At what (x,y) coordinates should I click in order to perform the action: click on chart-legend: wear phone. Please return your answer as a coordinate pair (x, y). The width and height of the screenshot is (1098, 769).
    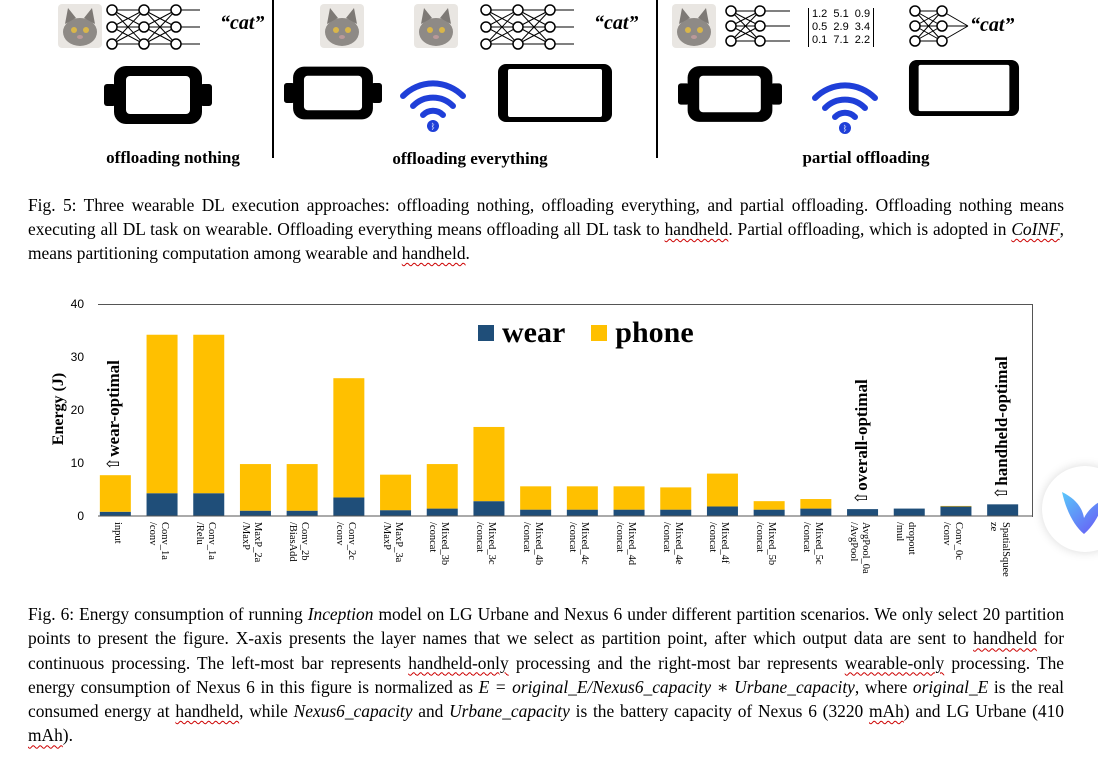
    Looking at the image, I should click on (586, 333).